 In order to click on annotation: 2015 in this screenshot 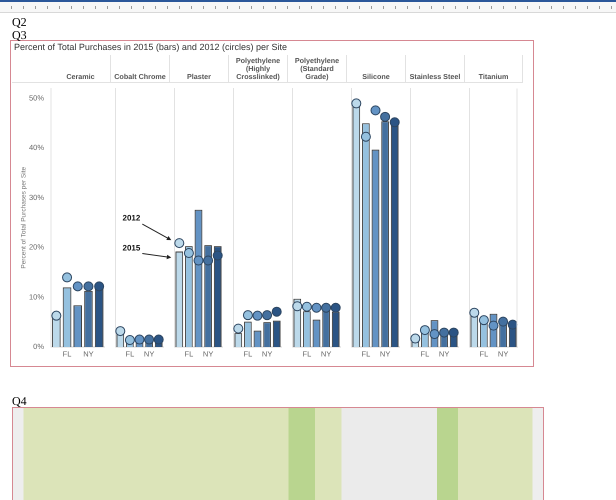, I will do `click(131, 247)`.